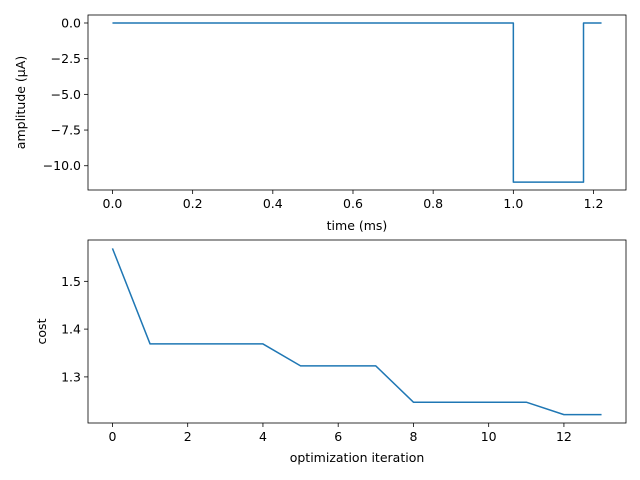  Describe the element at coordinates (338, 436) in the screenshot. I see `cost-x-tick-label: 6` at that location.